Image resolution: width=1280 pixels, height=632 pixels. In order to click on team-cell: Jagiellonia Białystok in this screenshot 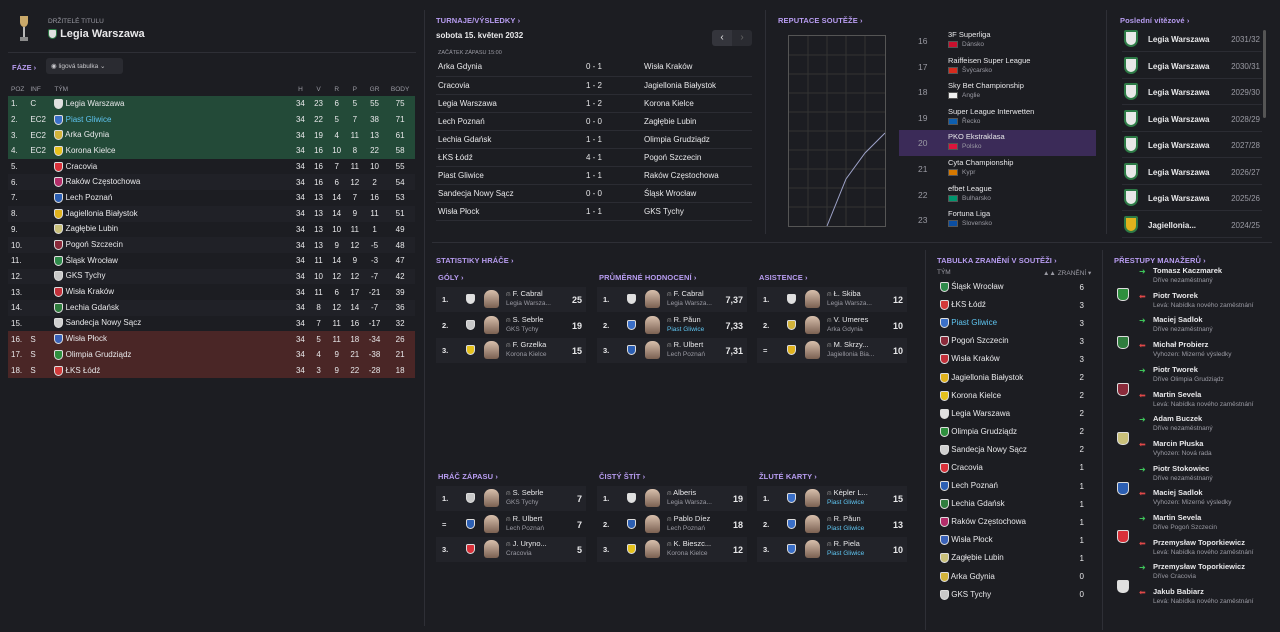, I will do `click(171, 214)`.